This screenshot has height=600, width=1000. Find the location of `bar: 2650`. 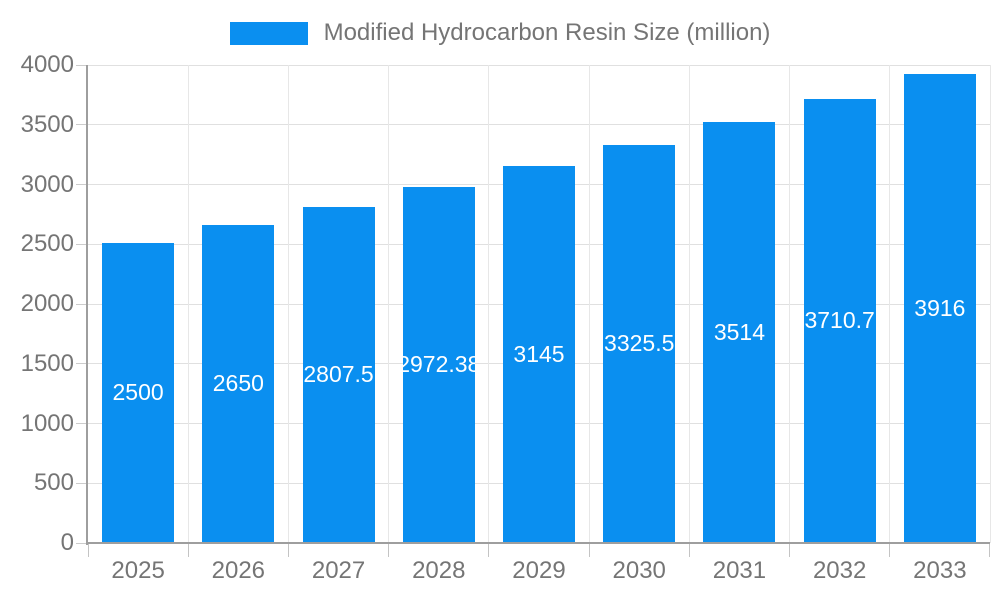

bar: 2650 is located at coordinates (238, 383).